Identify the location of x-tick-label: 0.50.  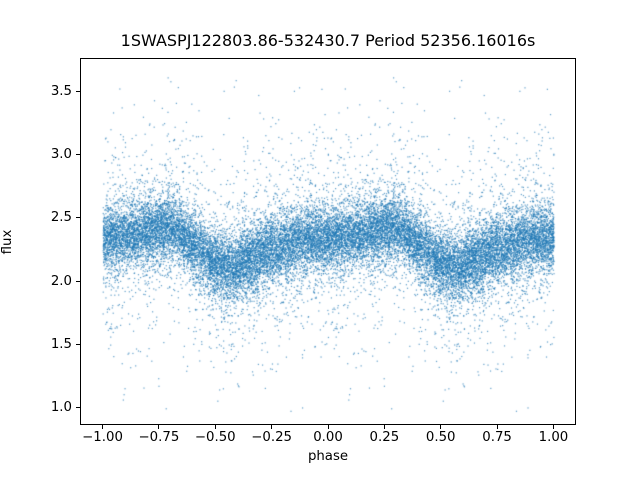
(440, 437).